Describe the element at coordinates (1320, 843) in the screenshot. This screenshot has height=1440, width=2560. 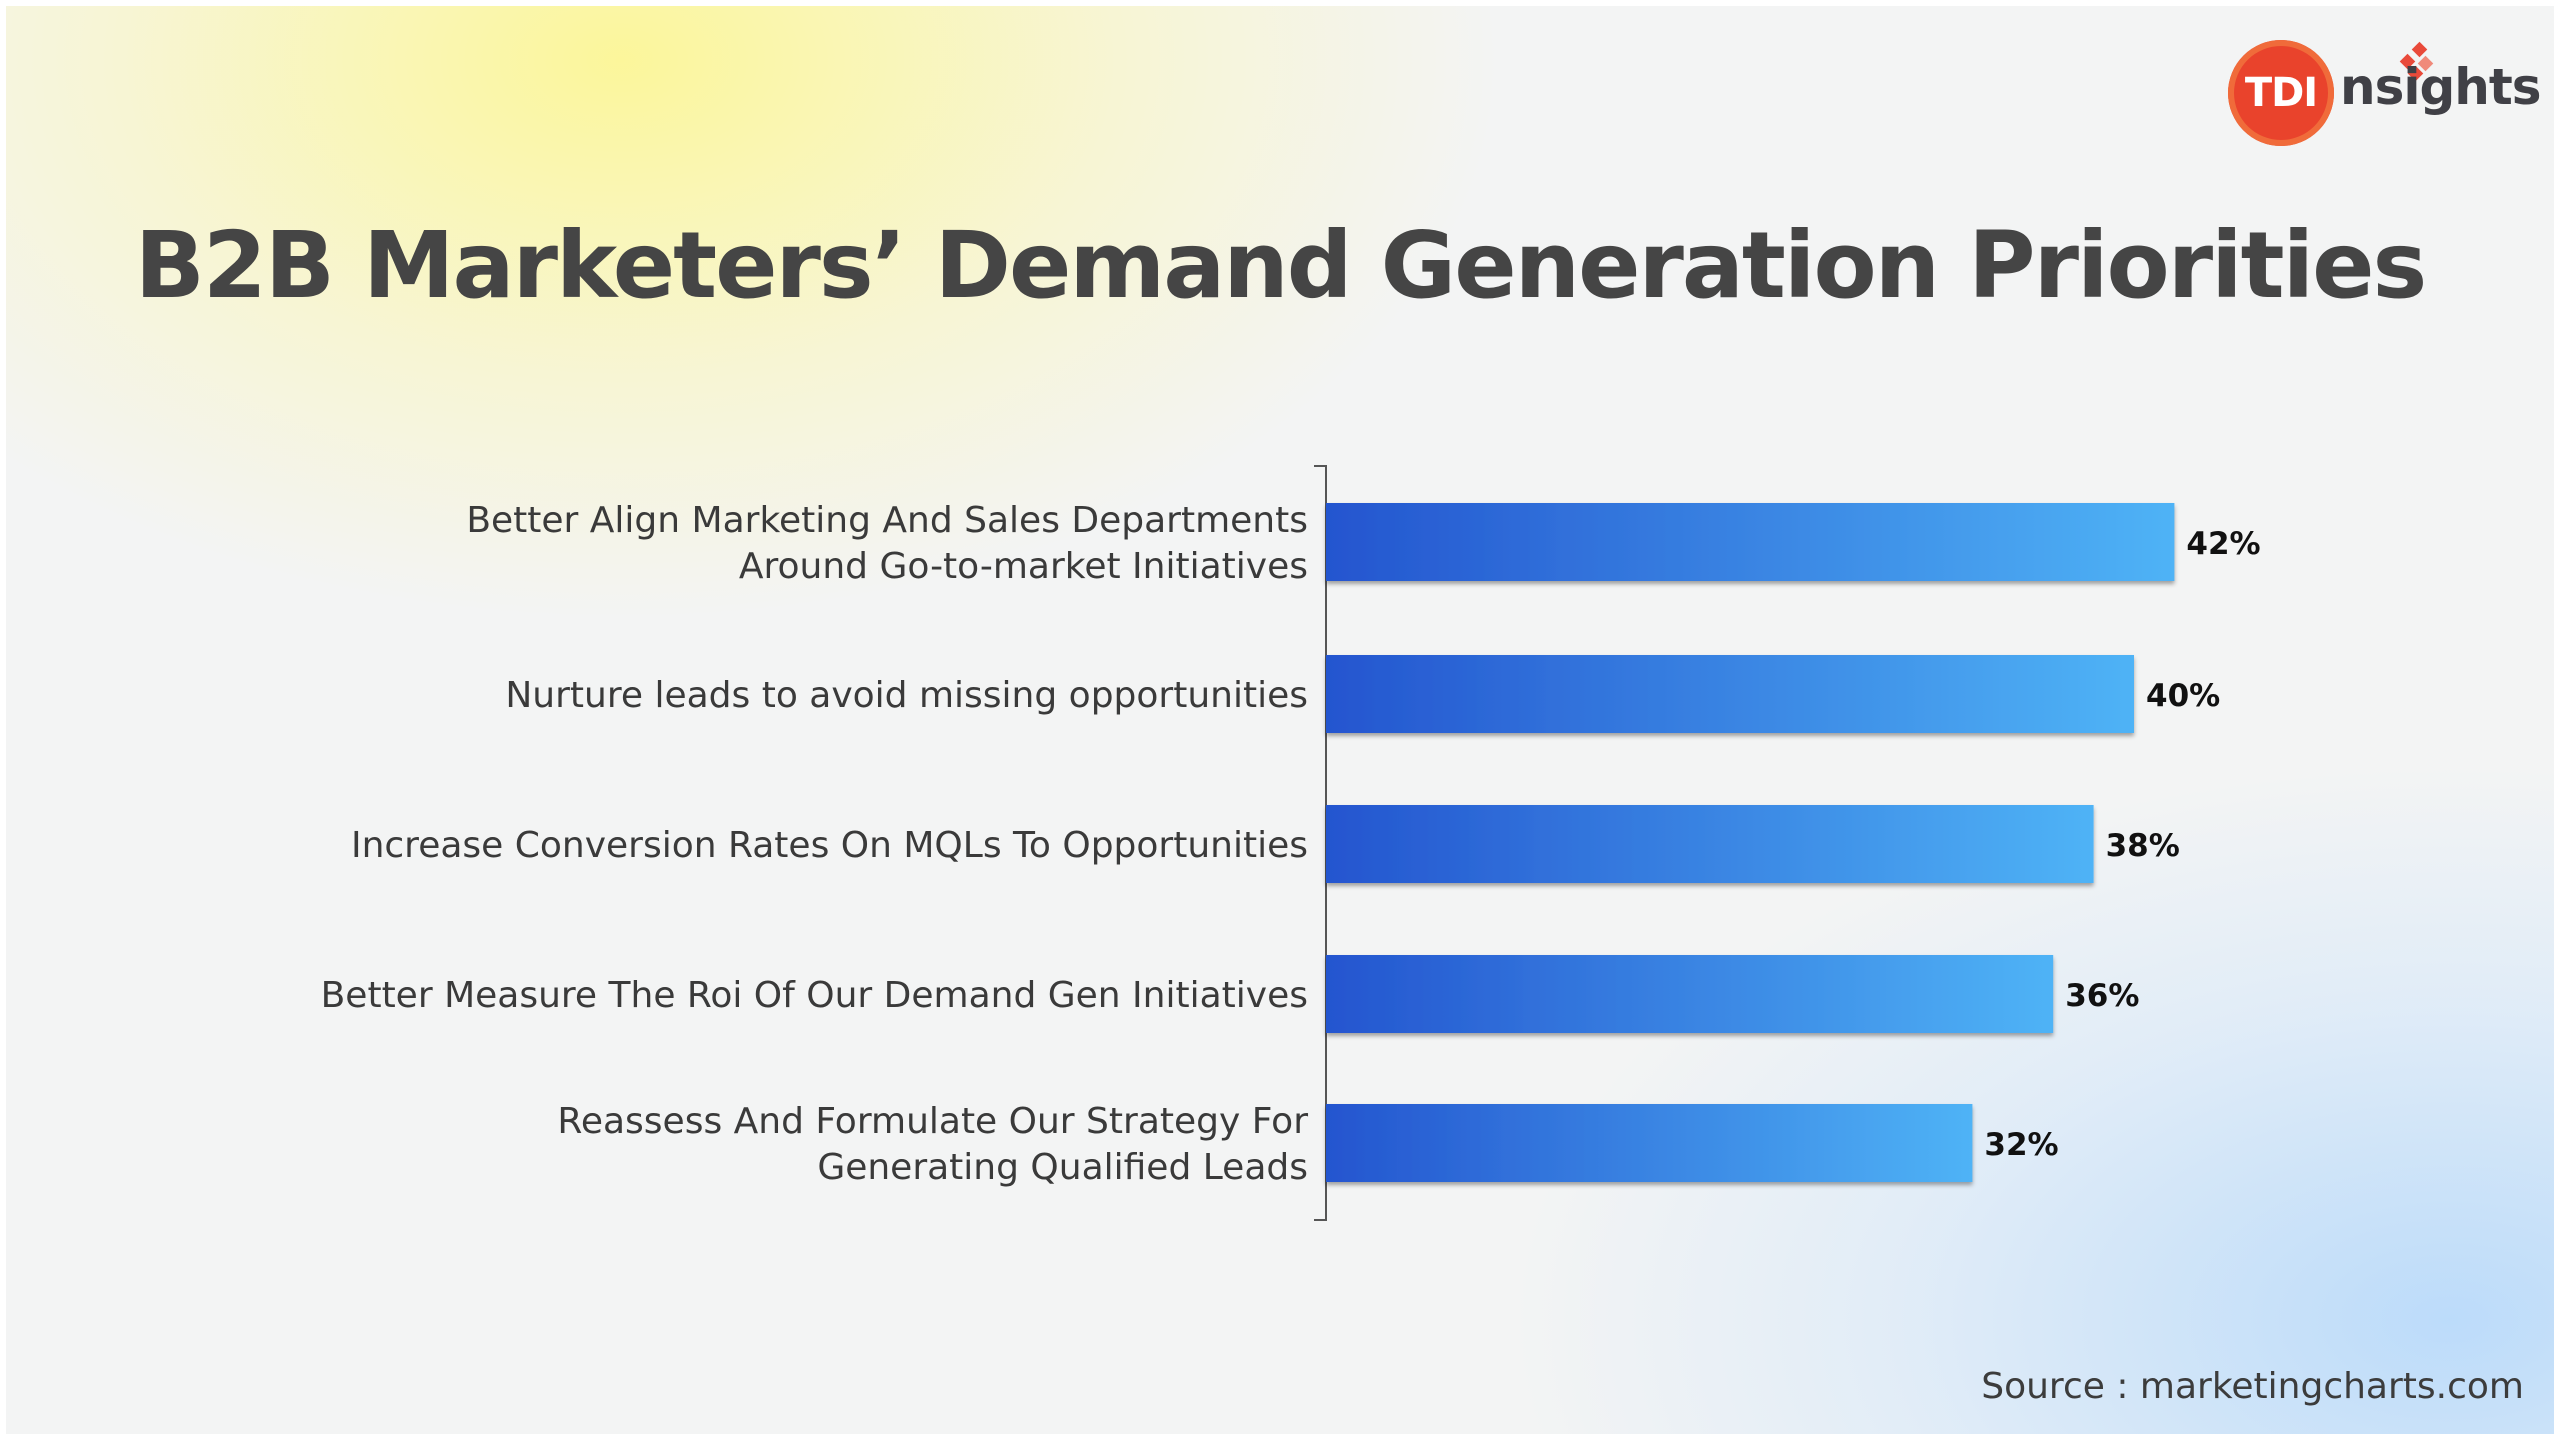
I see `y-axis-line` at that location.